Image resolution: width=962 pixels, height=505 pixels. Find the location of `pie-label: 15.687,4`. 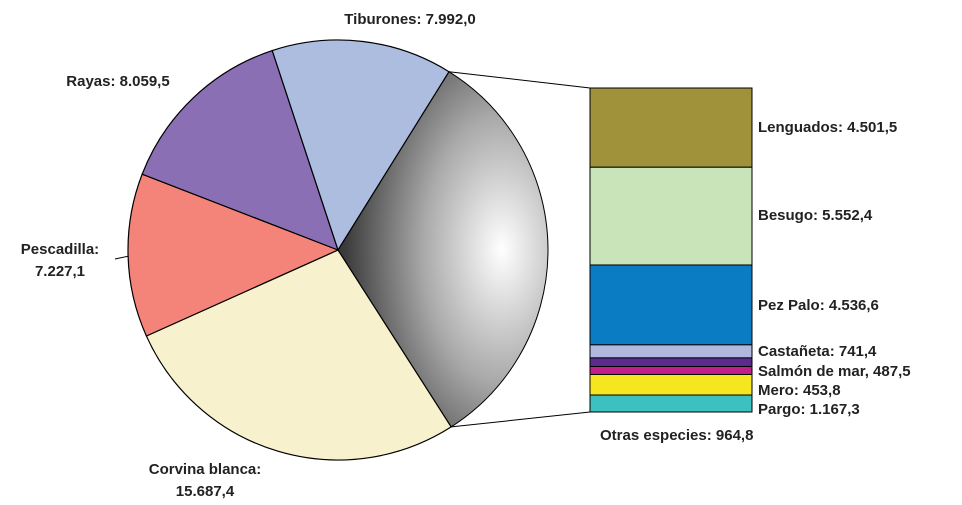

pie-label: 15.687,4 is located at coordinates (205, 491).